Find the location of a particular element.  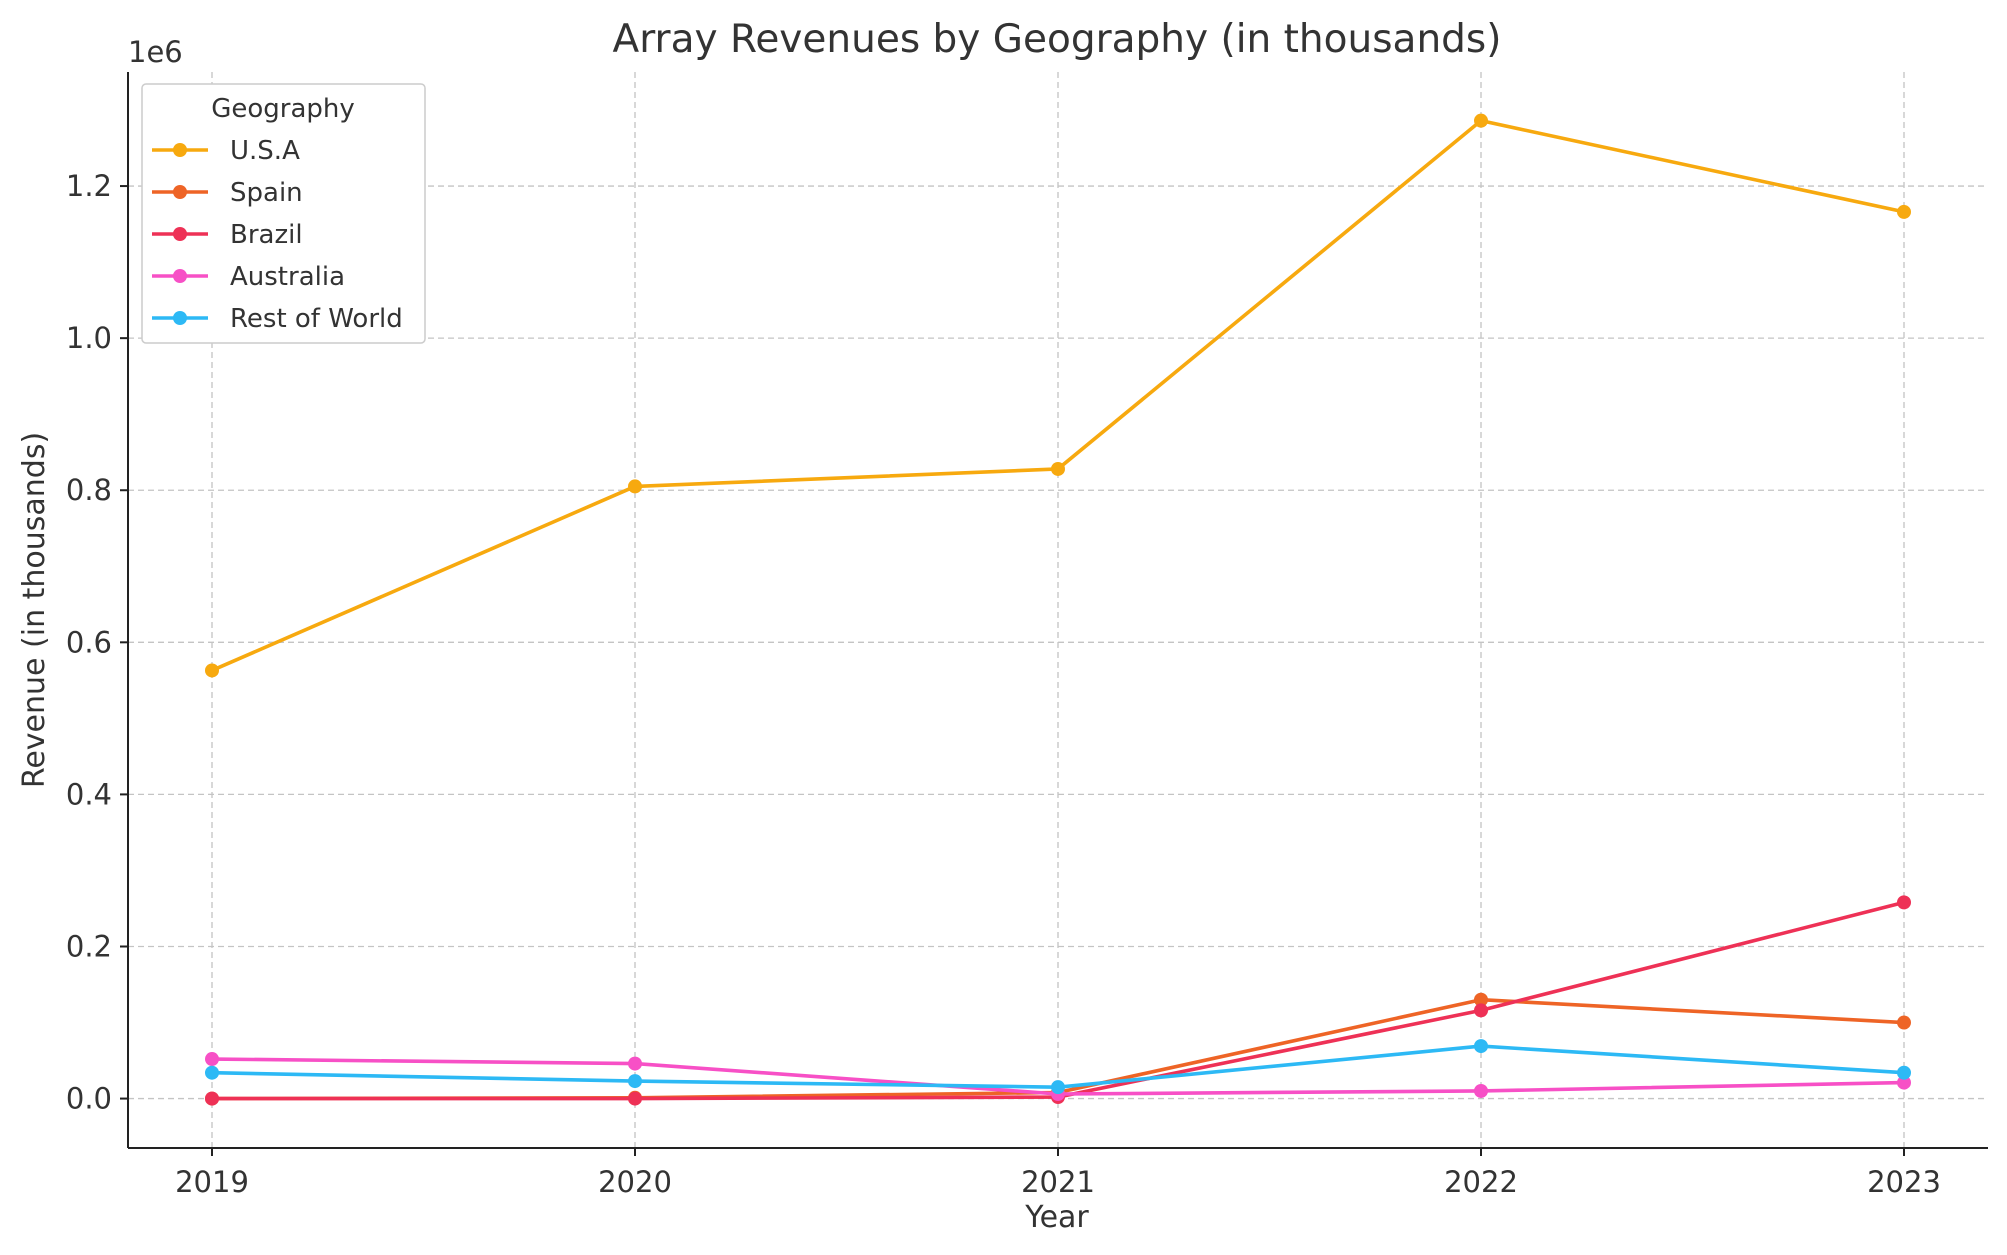

legend-swatch-marker-rest-of-world is located at coordinates (180, 318).